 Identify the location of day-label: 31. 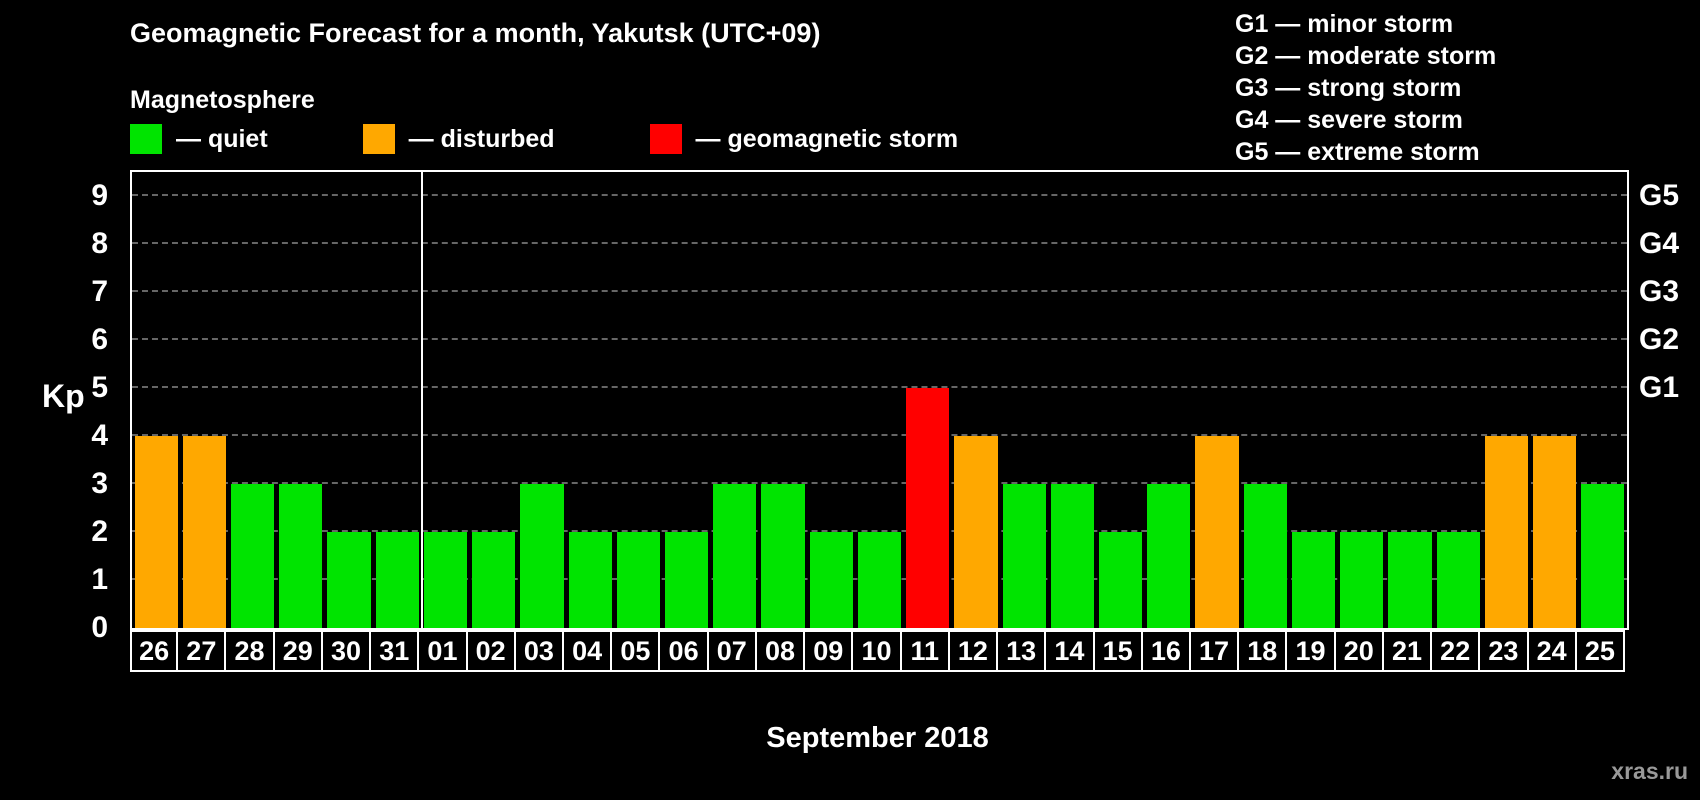
(395, 651).